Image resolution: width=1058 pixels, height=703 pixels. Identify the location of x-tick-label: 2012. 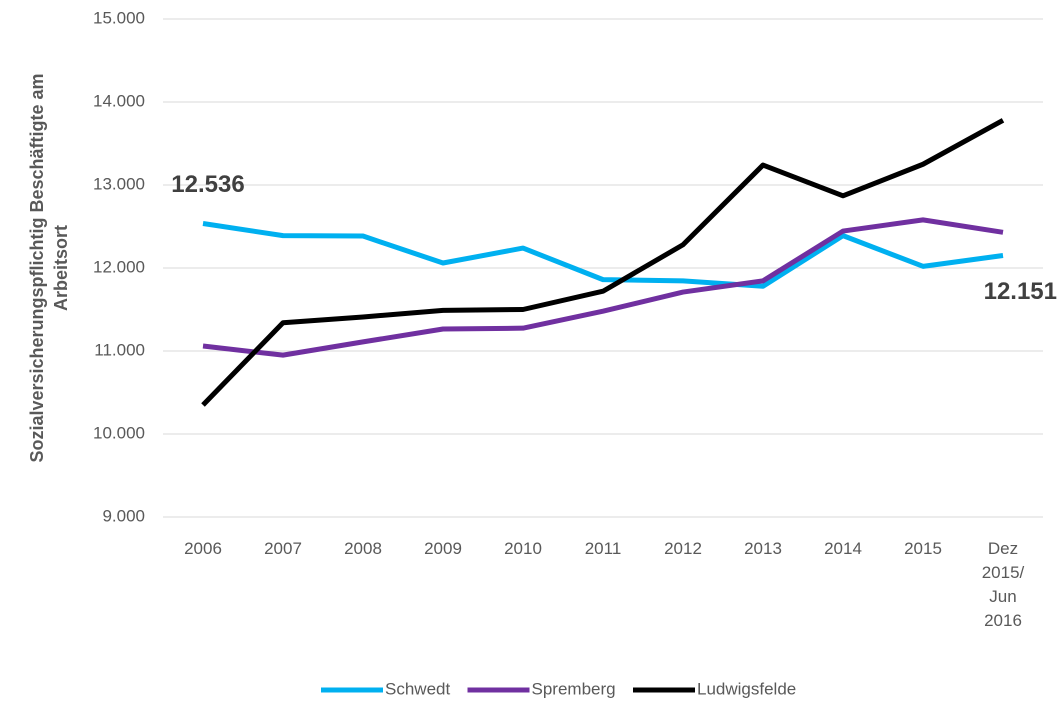
(683, 548).